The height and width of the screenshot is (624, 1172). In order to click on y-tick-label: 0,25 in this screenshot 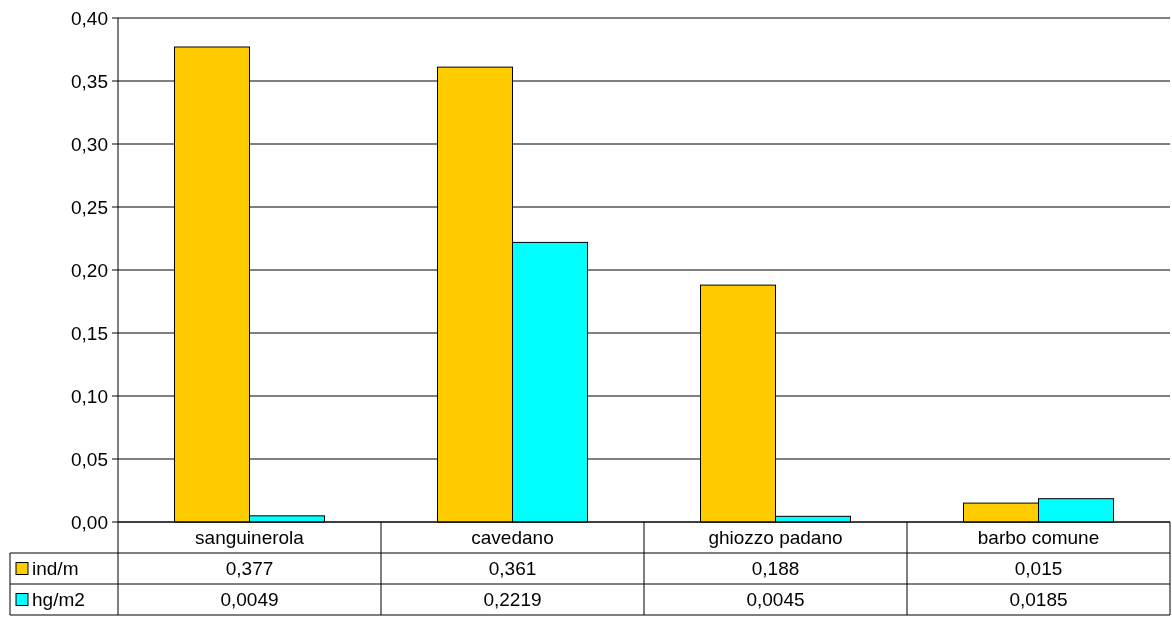, I will do `click(89, 207)`.